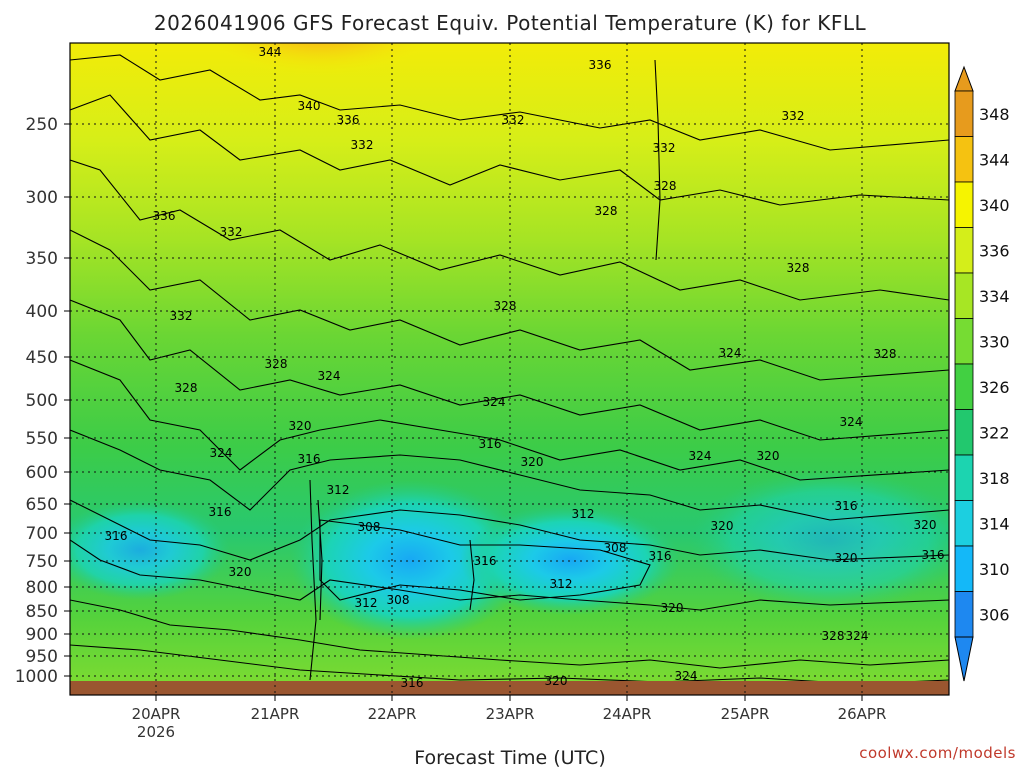  Describe the element at coordinates (36, 677) in the screenshot. I see `y-tick-label: 1000` at that location.